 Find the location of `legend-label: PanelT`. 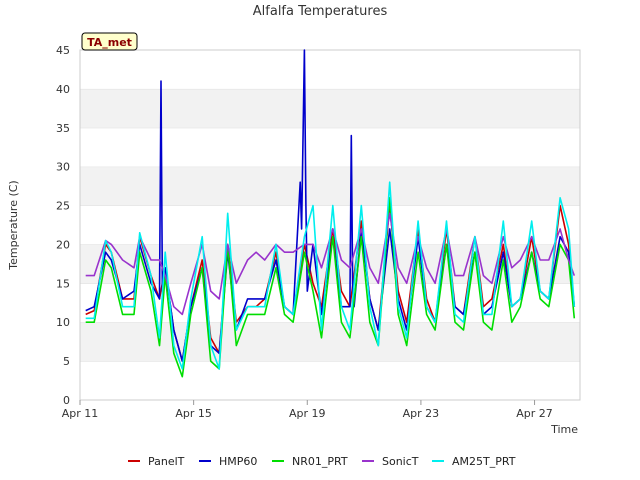

legend-label: PanelT is located at coordinates (166, 461).